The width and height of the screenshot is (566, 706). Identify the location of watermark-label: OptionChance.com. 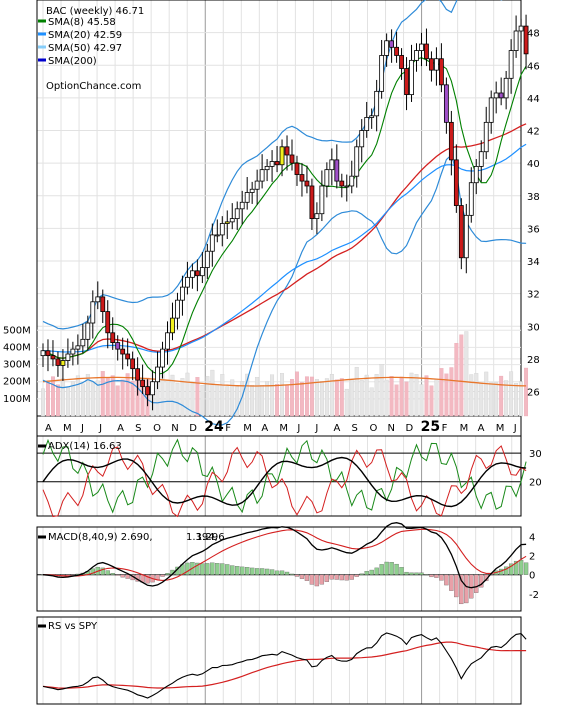
(93, 86).